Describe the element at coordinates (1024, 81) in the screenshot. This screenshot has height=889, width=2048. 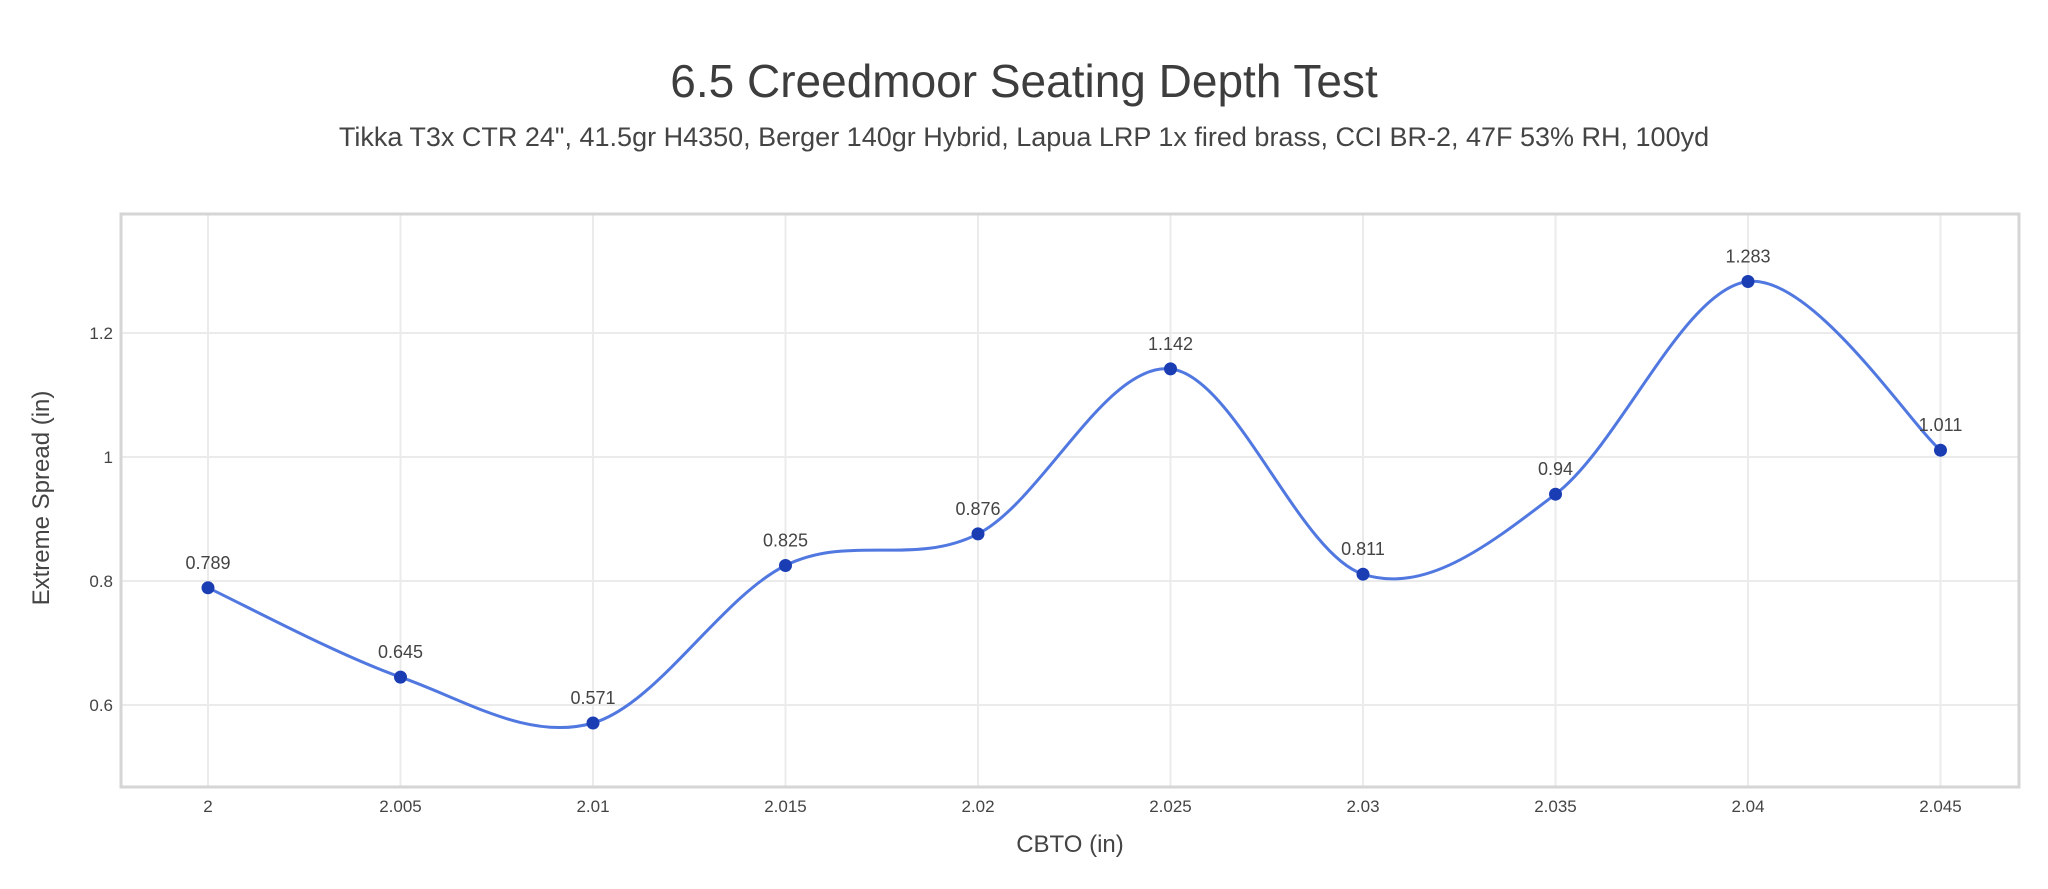
I see `chart-title: 6.5 Creedmoor Seating Depth Test` at that location.